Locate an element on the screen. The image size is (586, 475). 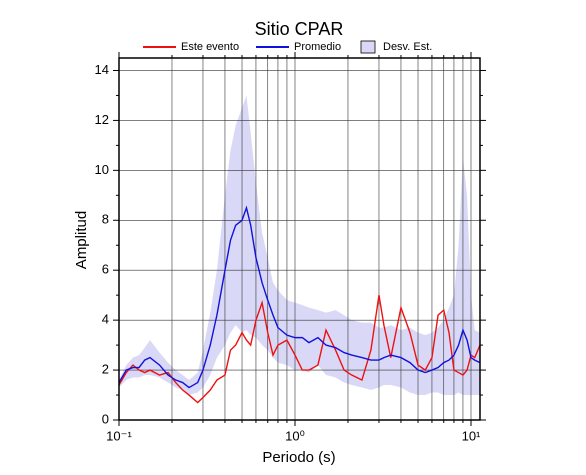
legend-swatch is located at coordinates (368, 47).